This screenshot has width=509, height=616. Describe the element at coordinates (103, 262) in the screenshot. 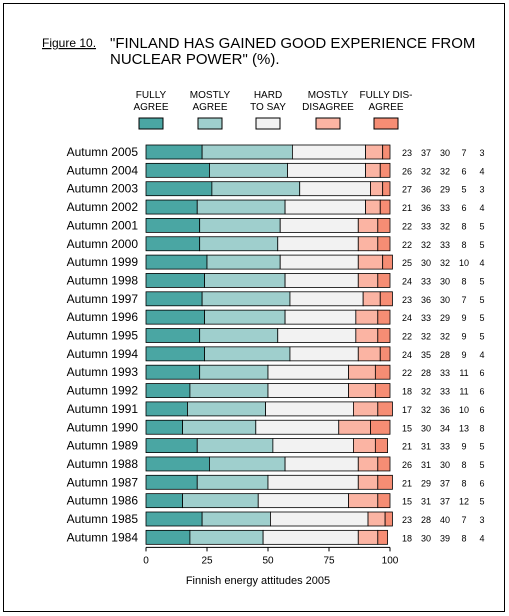

I see `category-label: Autumn 1999` at that location.